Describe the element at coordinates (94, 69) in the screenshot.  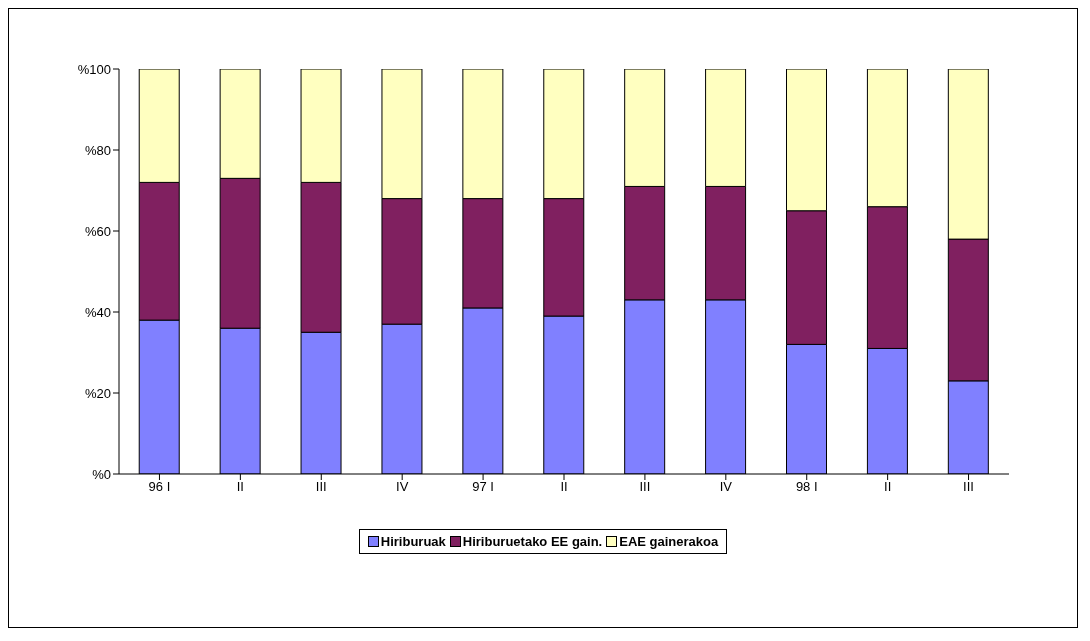
I see `y-tick-label: %100` at that location.